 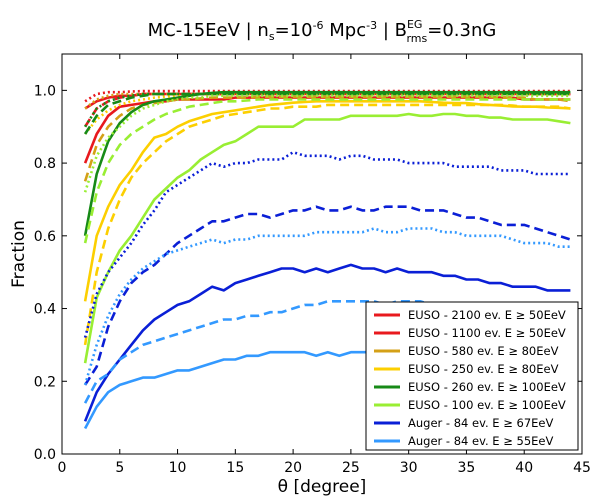 I want to click on title-part-b-sup: EG, so click(x=414, y=24).